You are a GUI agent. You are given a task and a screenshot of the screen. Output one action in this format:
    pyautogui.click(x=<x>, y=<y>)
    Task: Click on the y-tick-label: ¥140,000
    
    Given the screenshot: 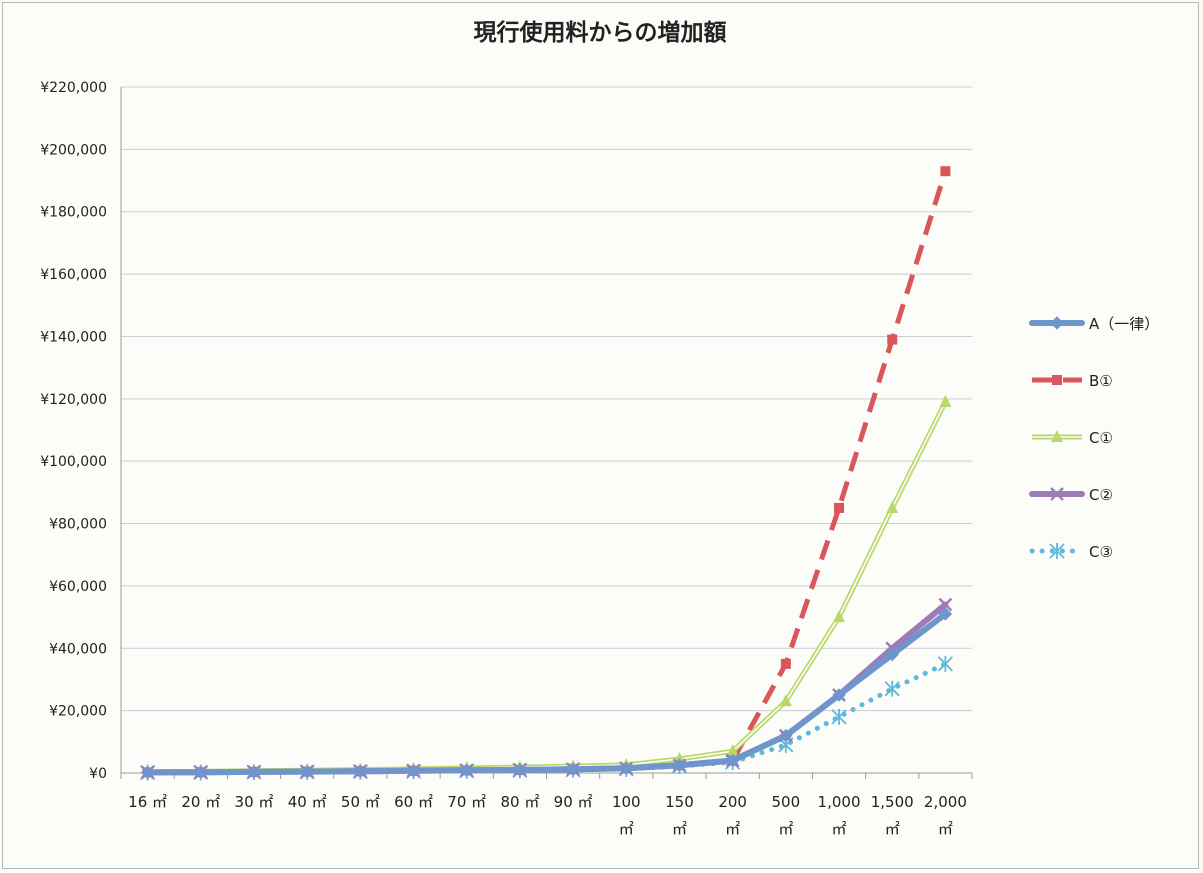 What is the action you would take?
    pyautogui.click(x=73, y=337)
    